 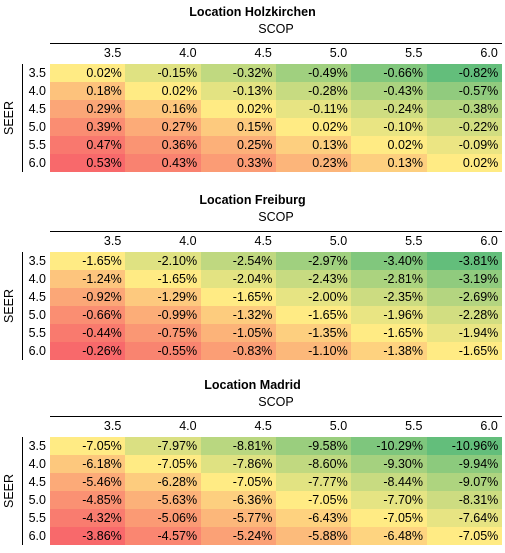 What do you see at coordinates (88, 518) in the screenshot?
I see `heatmap-cell: -4.32%` at bounding box center [88, 518].